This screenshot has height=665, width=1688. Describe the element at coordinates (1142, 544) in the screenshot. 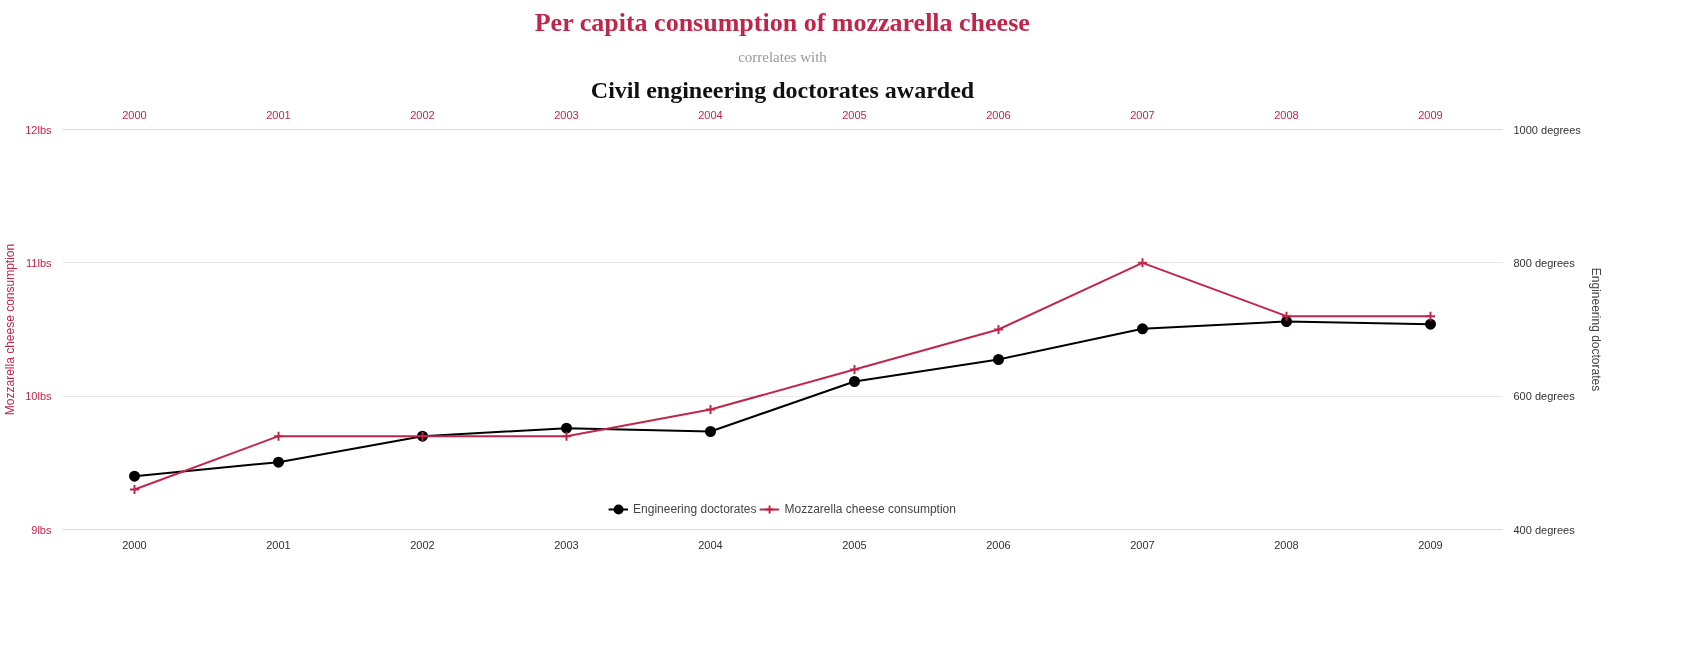

I see `category-label: 2007` at that location.